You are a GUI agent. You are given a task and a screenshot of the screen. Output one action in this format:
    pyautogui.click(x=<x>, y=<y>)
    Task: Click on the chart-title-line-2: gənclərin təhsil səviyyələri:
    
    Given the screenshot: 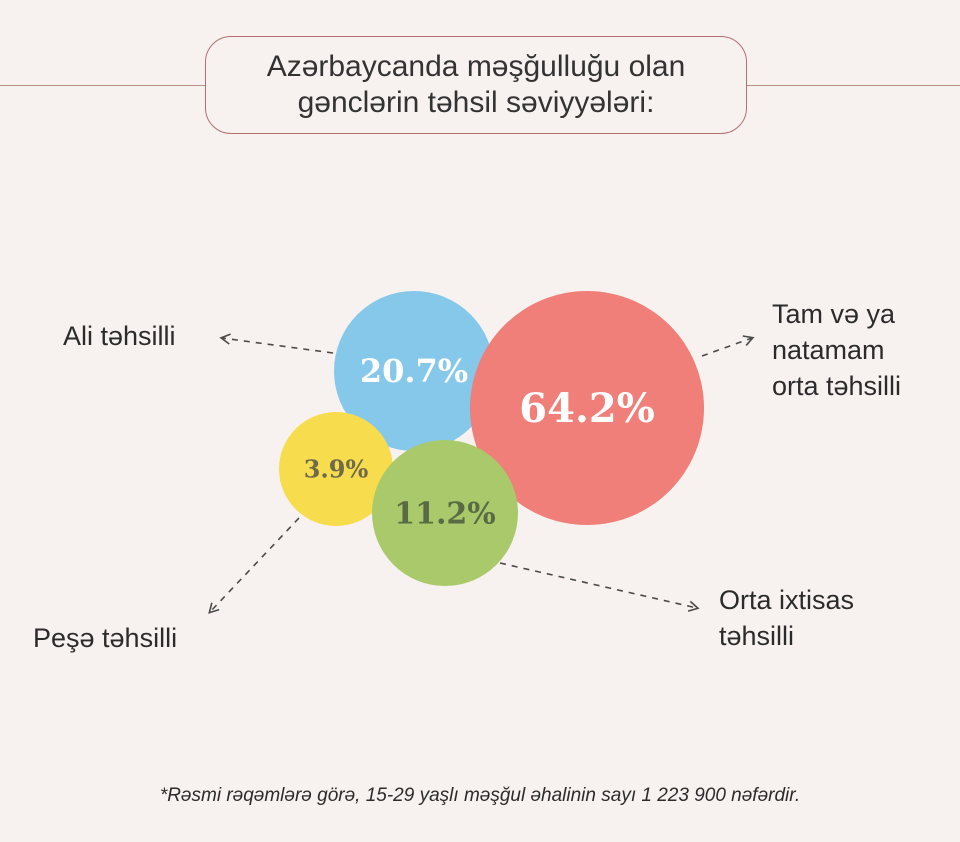 What is the action you would take?
    pyautogui.click(x=476, y=102)
    